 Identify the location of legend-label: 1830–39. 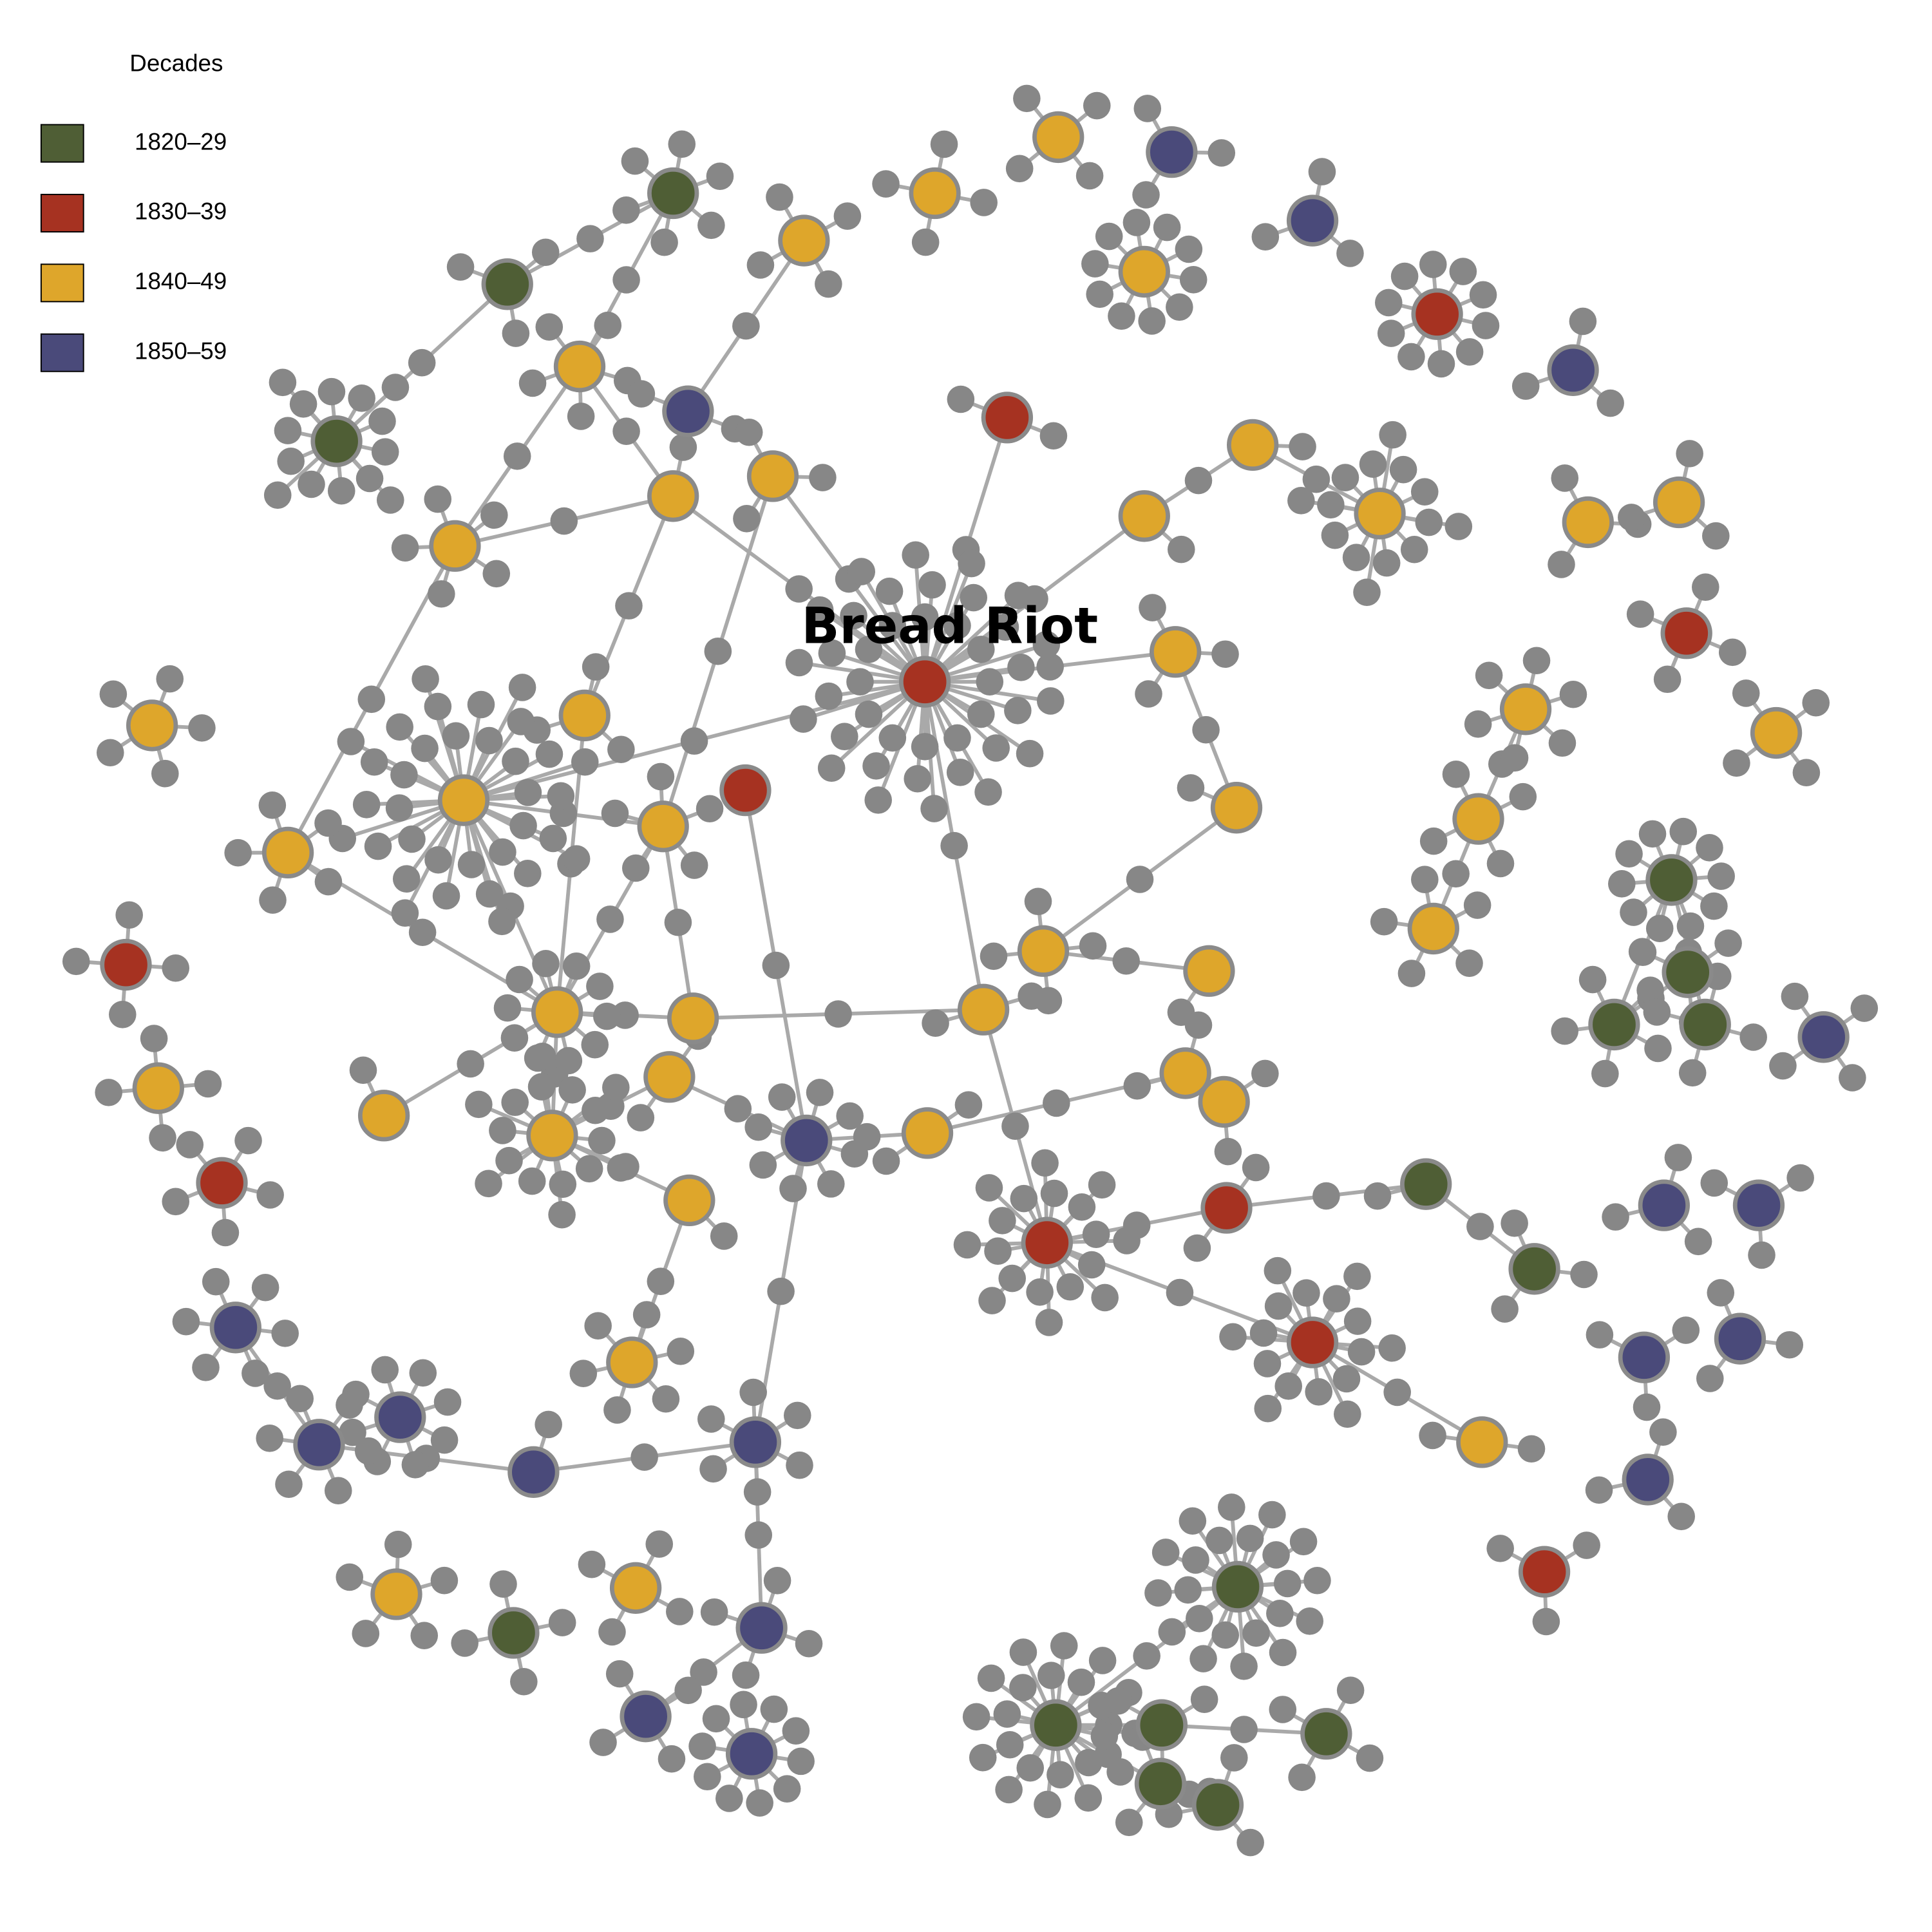
(181, 211).